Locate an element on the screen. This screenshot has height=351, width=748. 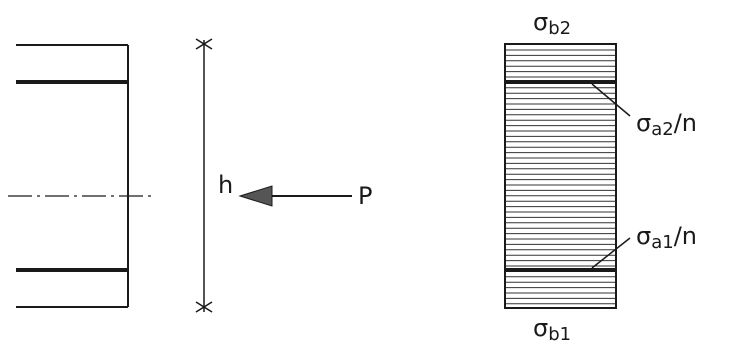
sigma-a2-symbol: σ is located at coordinates (643, 123).